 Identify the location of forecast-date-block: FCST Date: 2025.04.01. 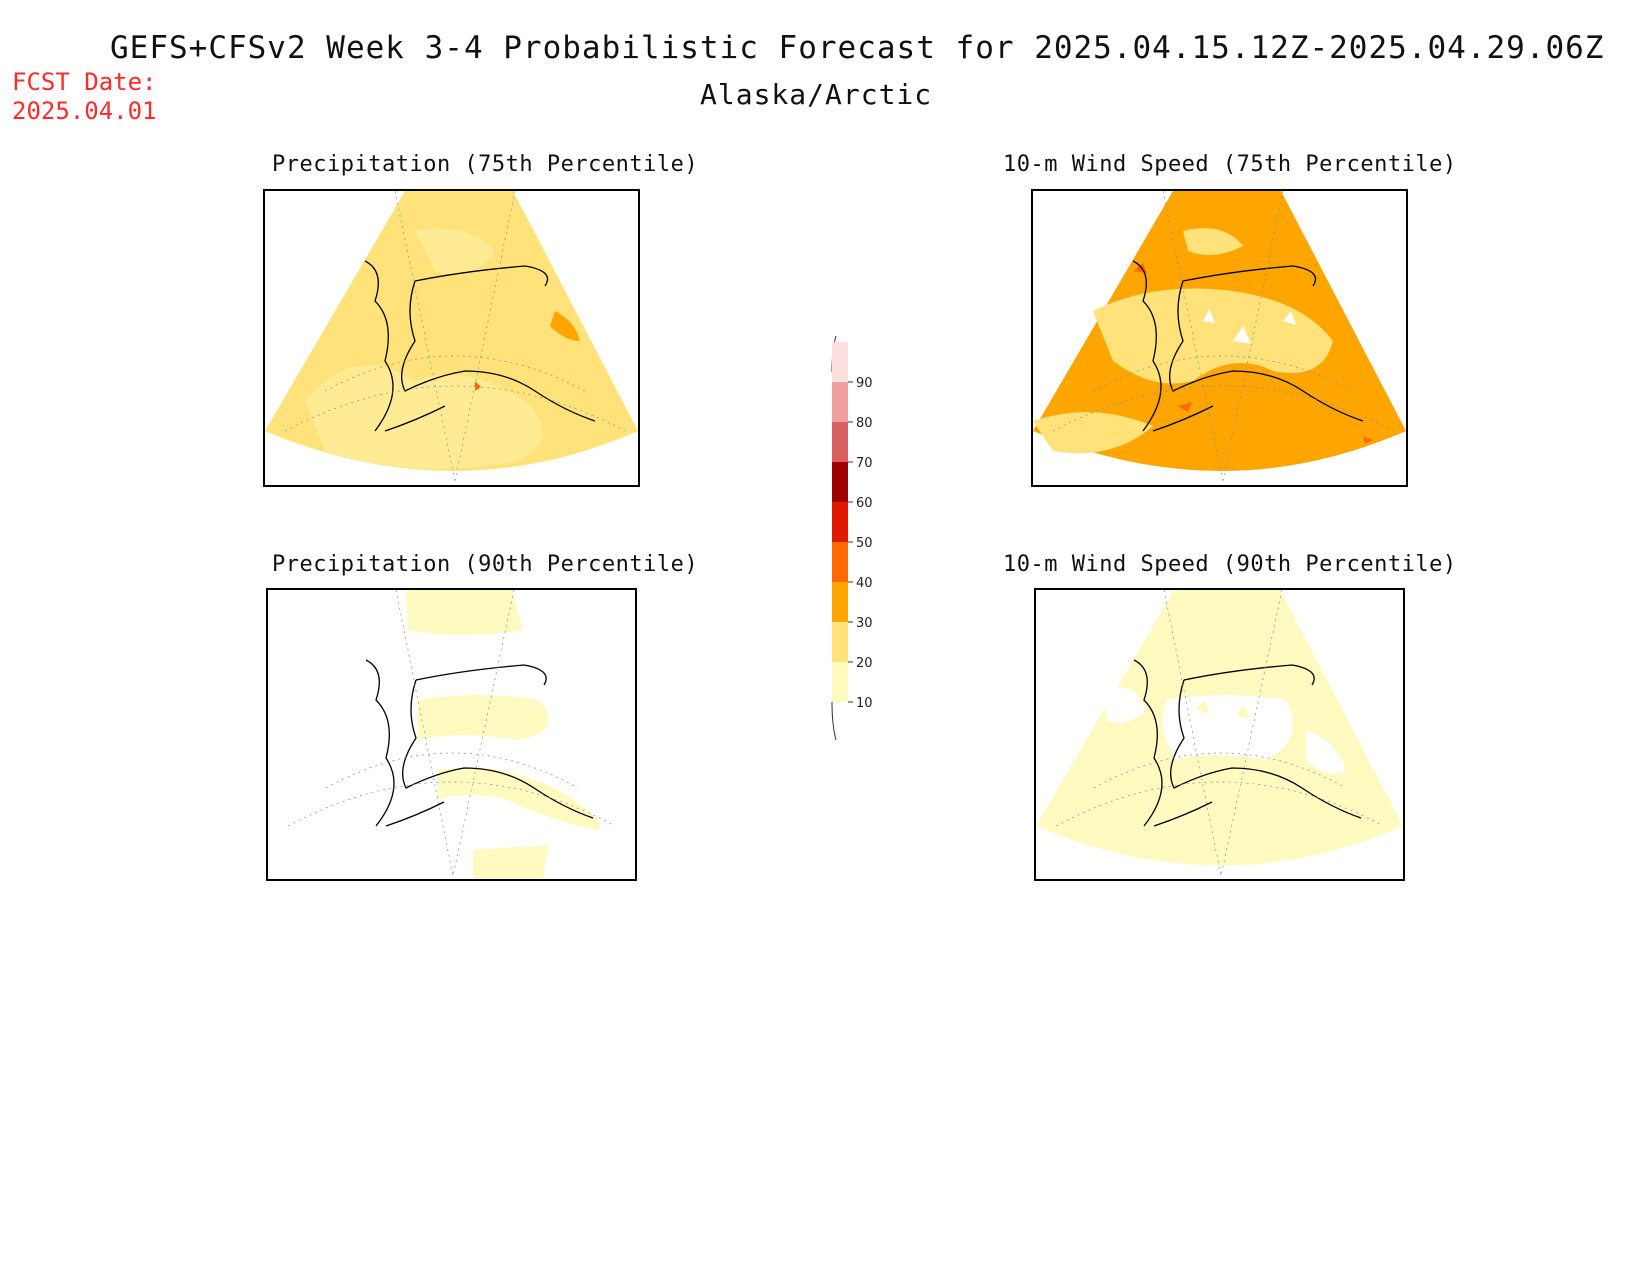
(84, 97).